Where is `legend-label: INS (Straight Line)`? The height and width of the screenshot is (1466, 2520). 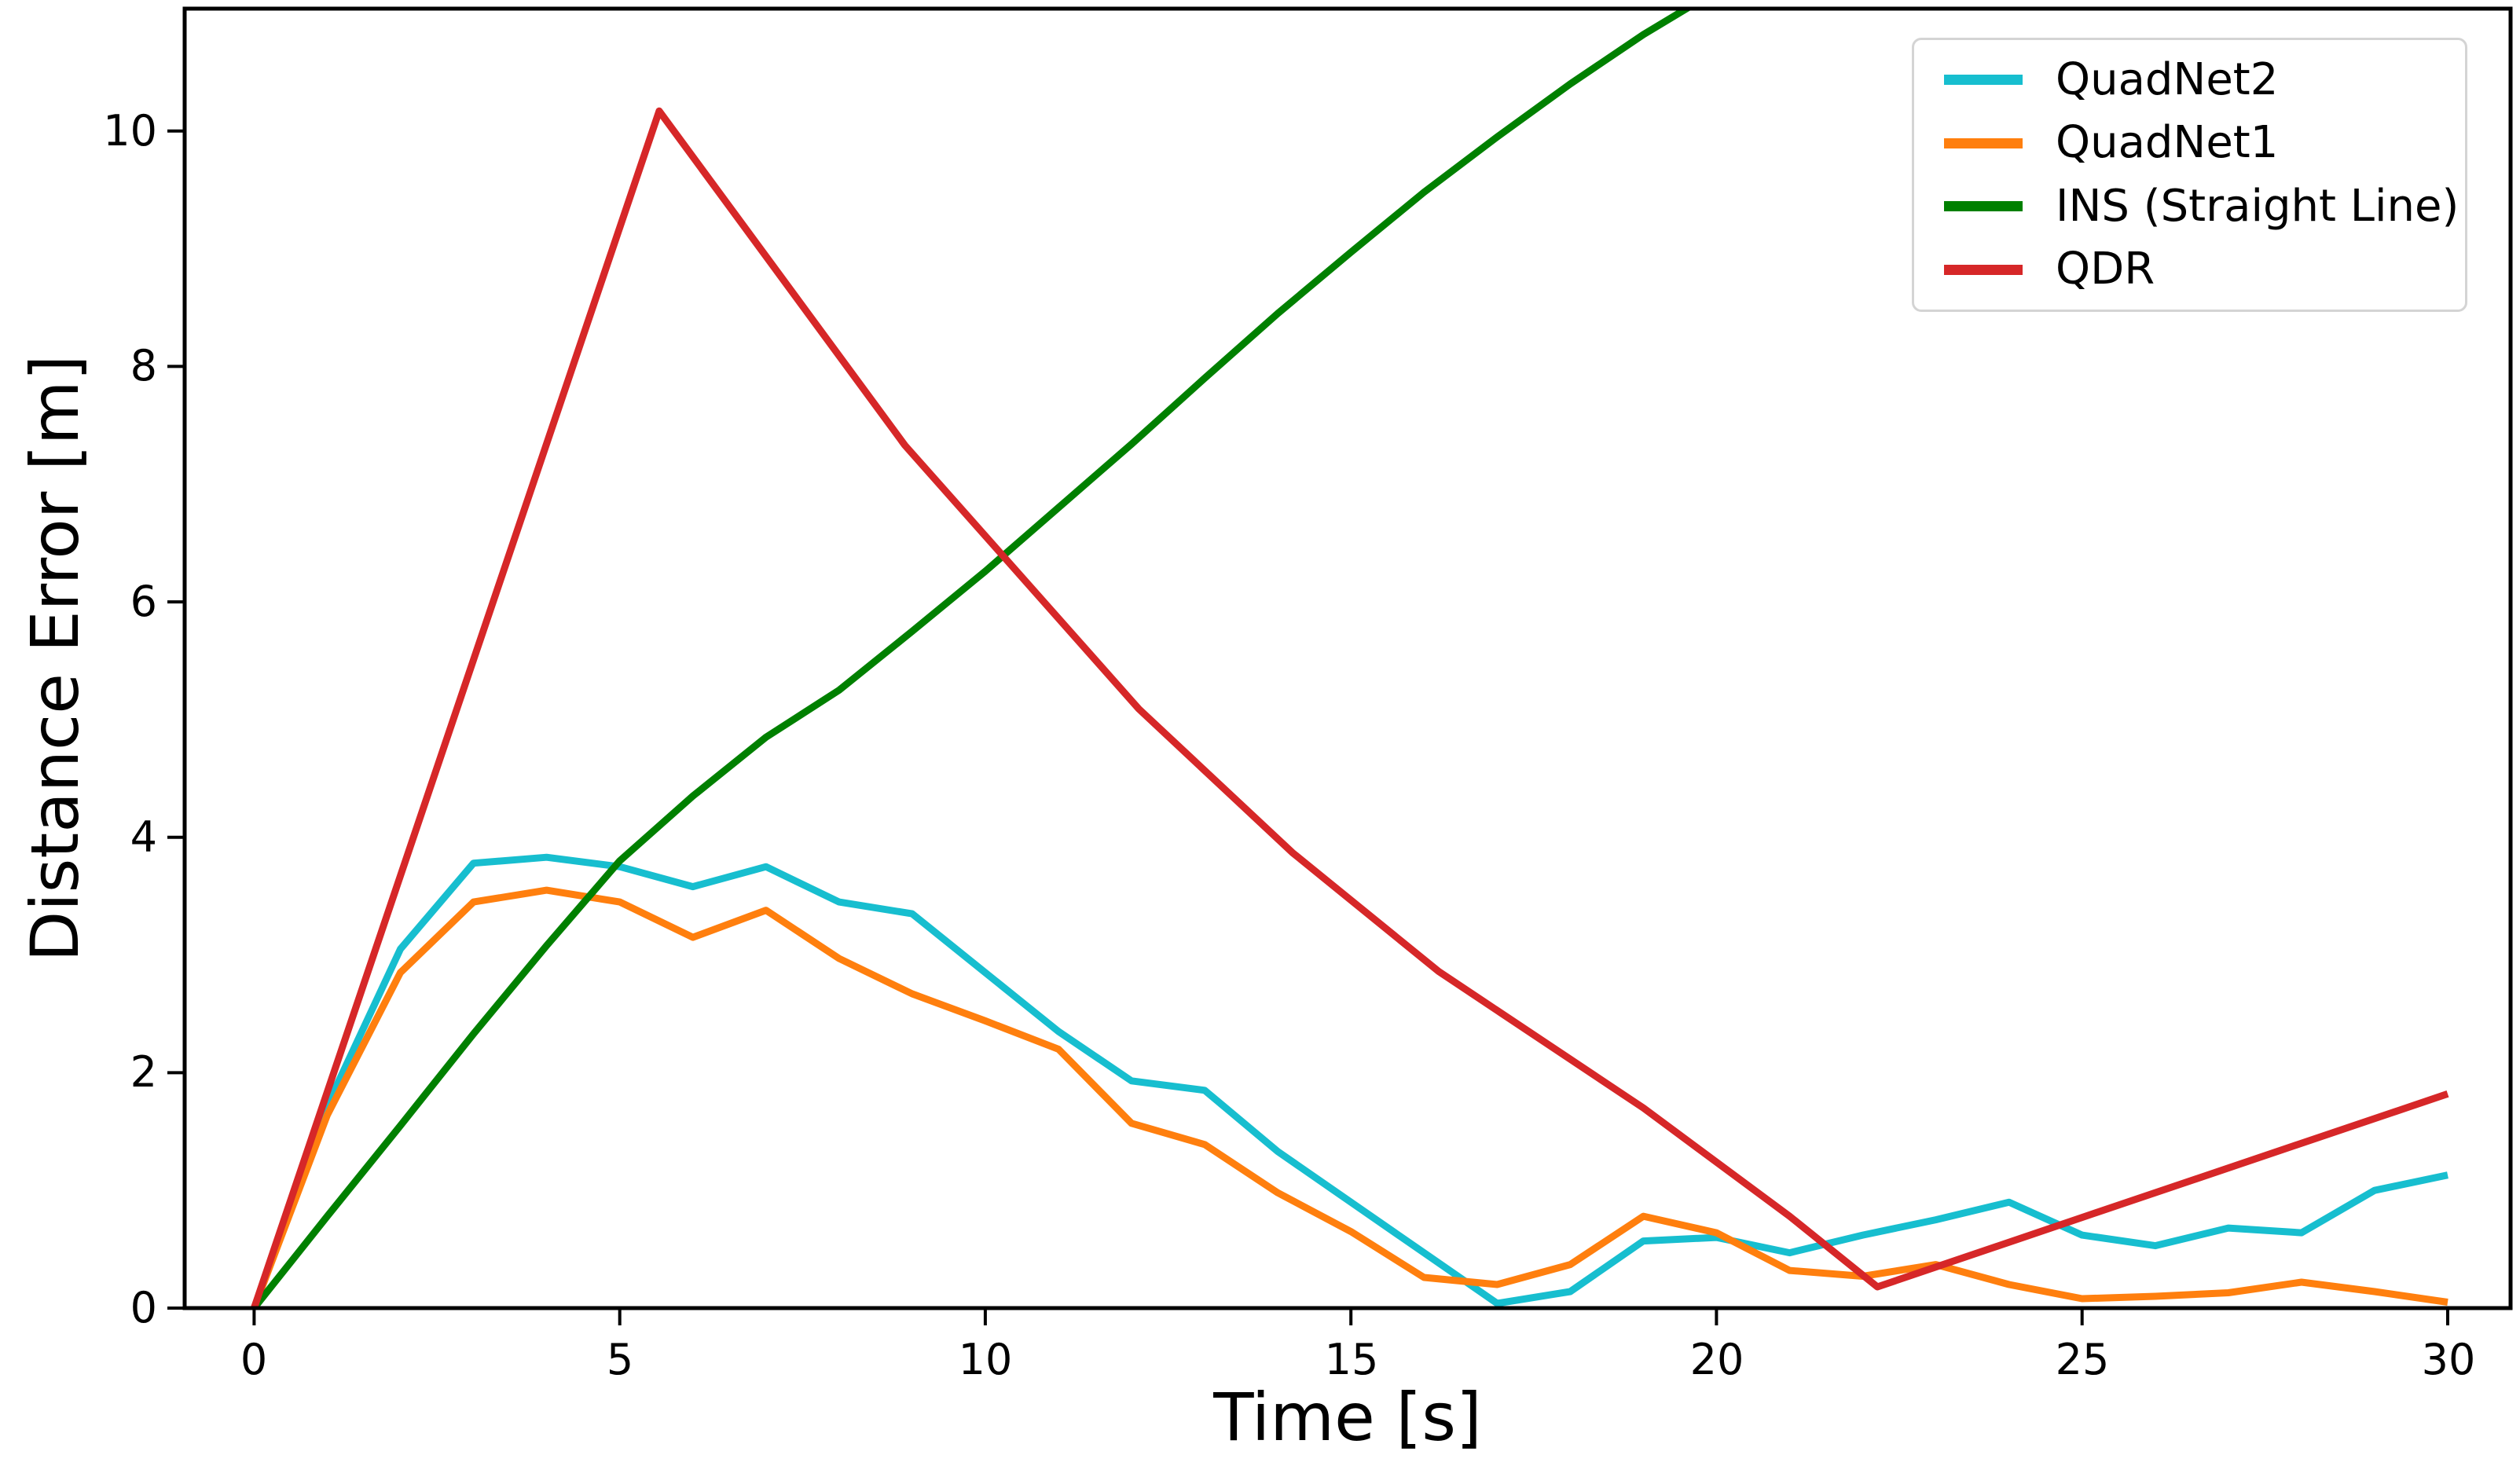 legend-label: INS (Straight Line) is located at coordinates (2257, 206).